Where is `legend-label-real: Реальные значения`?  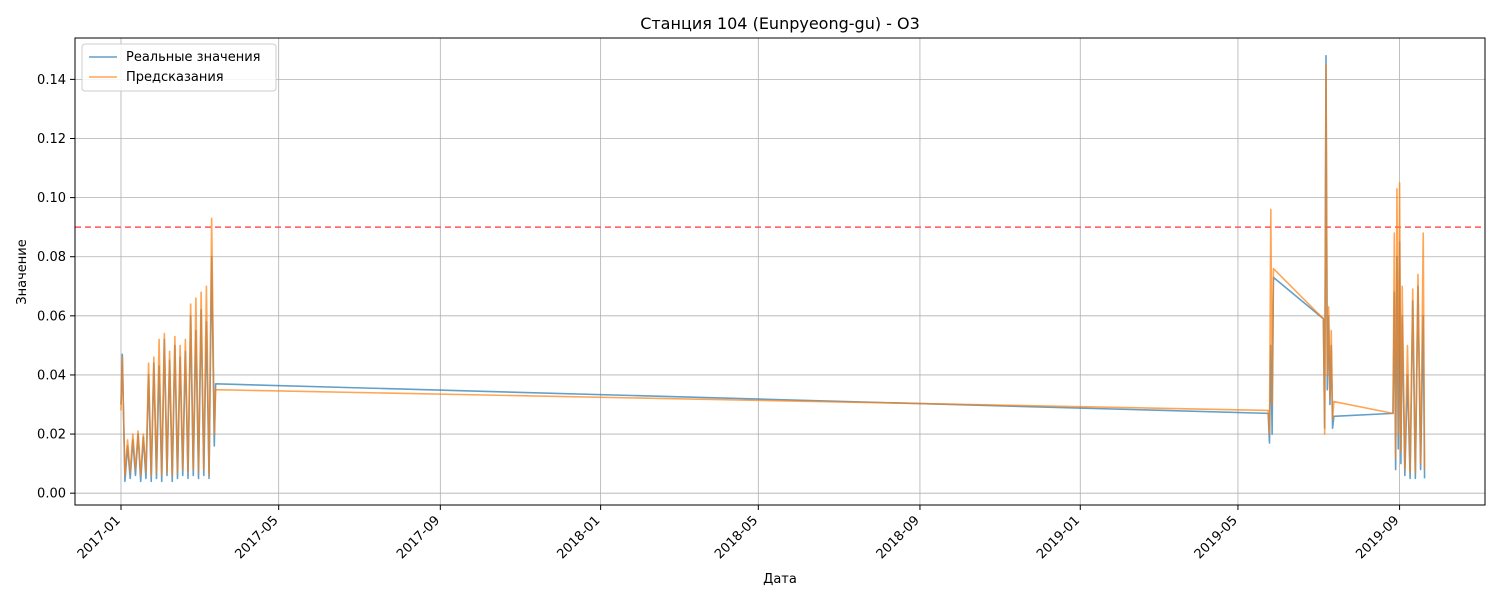
legend-label-real: Реальные значения is located at coordinates (193, 57).